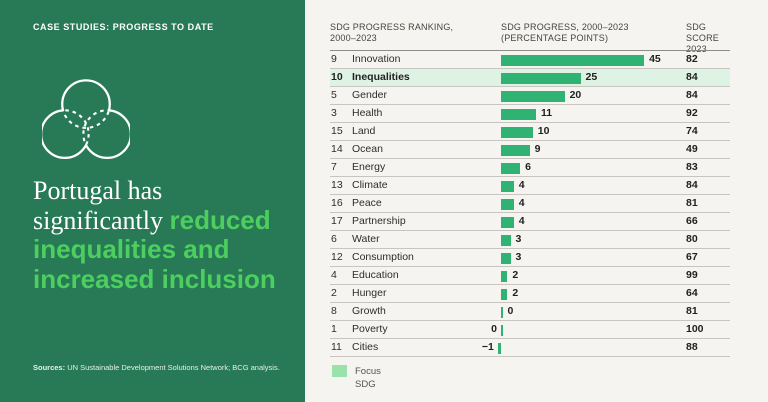 This screenshot has width=768, height=402. What do you see at coordinates (530, 222) in the screenshot?
I see `table-row: 17 Partnership 4 66` at bounding box center [530, 222].